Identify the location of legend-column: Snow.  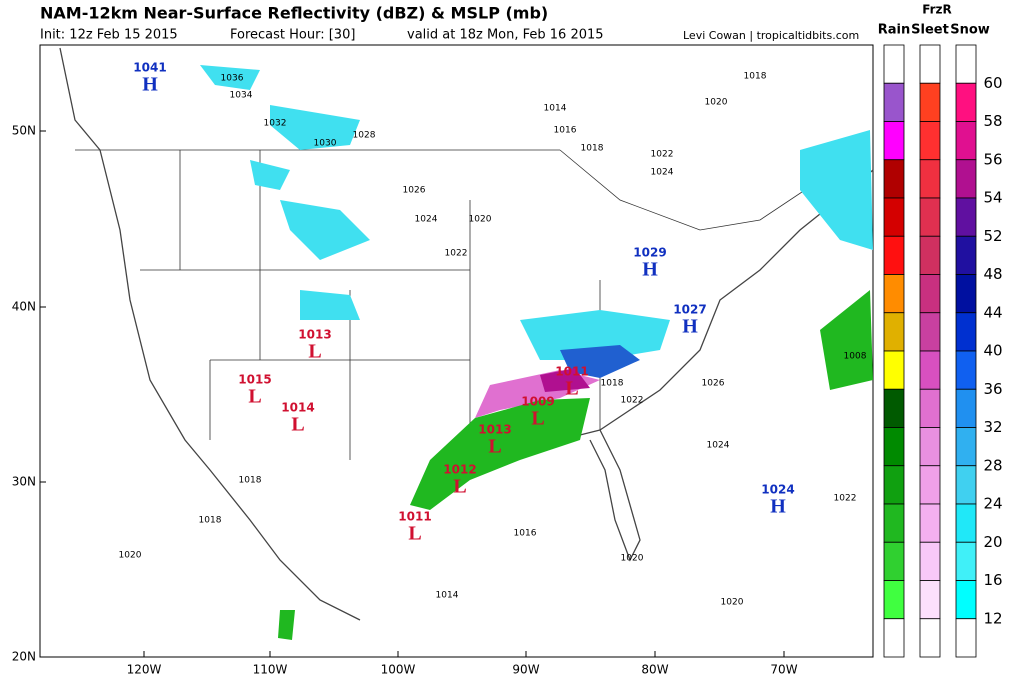
(970, 30).